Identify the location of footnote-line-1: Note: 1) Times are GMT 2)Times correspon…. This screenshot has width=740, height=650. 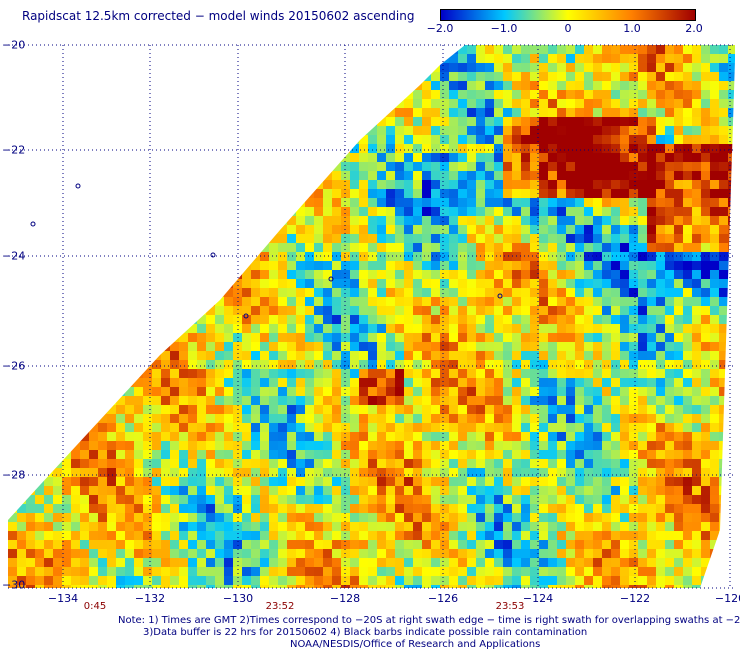
(429, 620).